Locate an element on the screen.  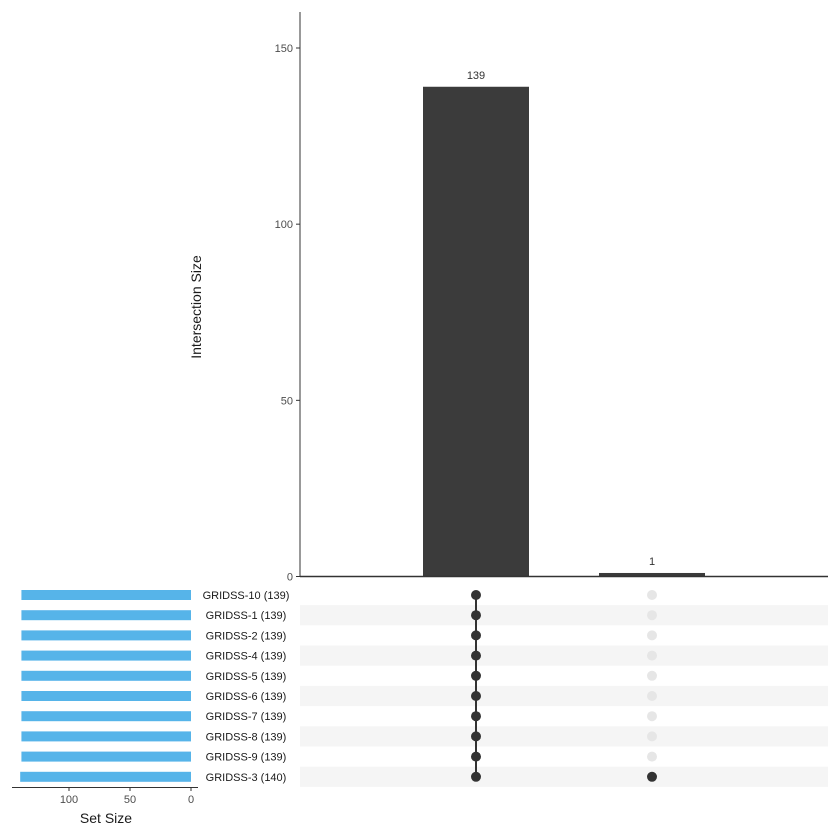
y-tick-label: 50 is located at coordinates (287, 401).